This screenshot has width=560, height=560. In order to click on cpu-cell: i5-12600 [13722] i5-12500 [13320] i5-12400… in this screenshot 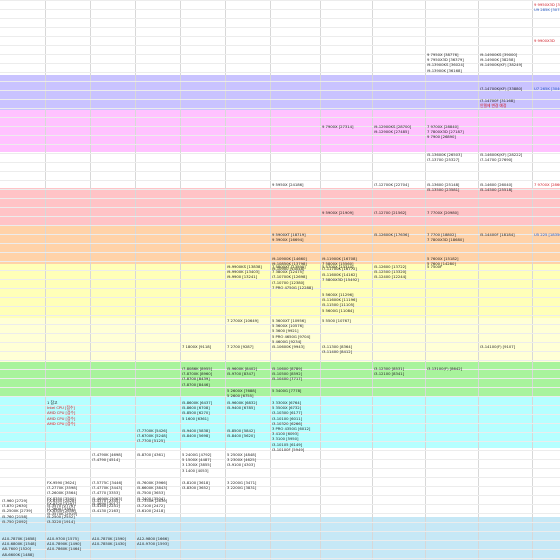, I will do `click(390, 272)`.